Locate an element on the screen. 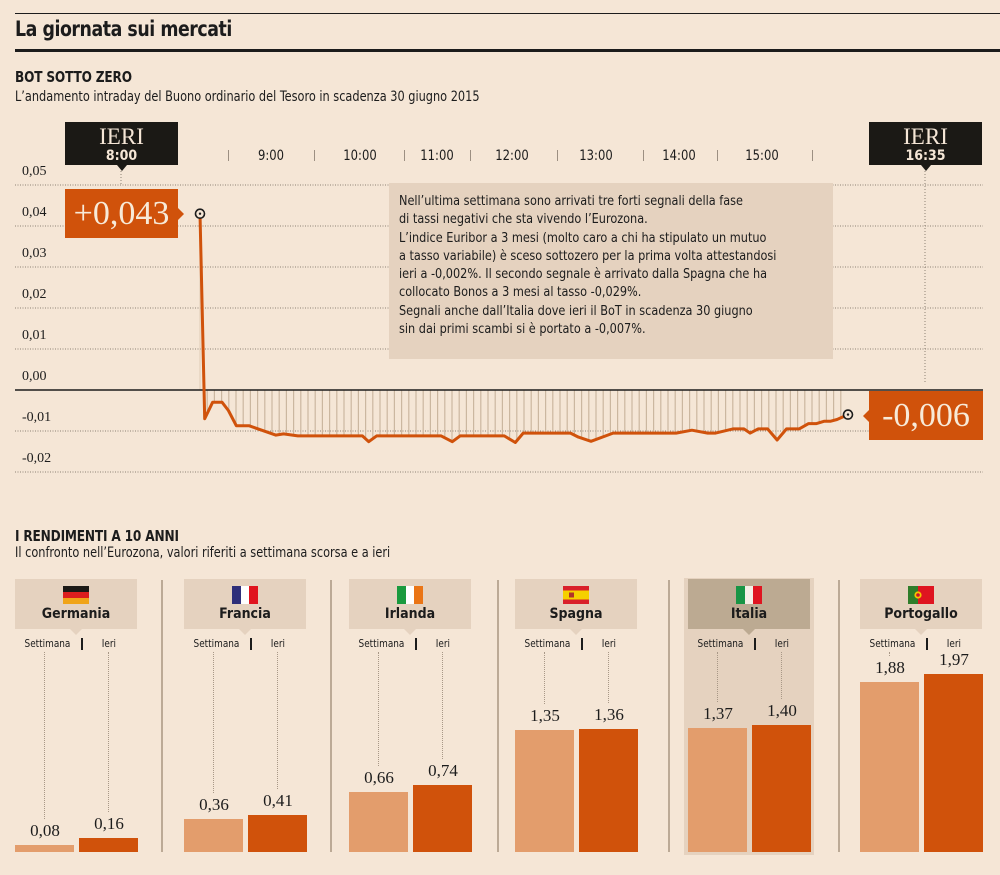  country-header-italia: Italia is located at coordinates (749, 604).